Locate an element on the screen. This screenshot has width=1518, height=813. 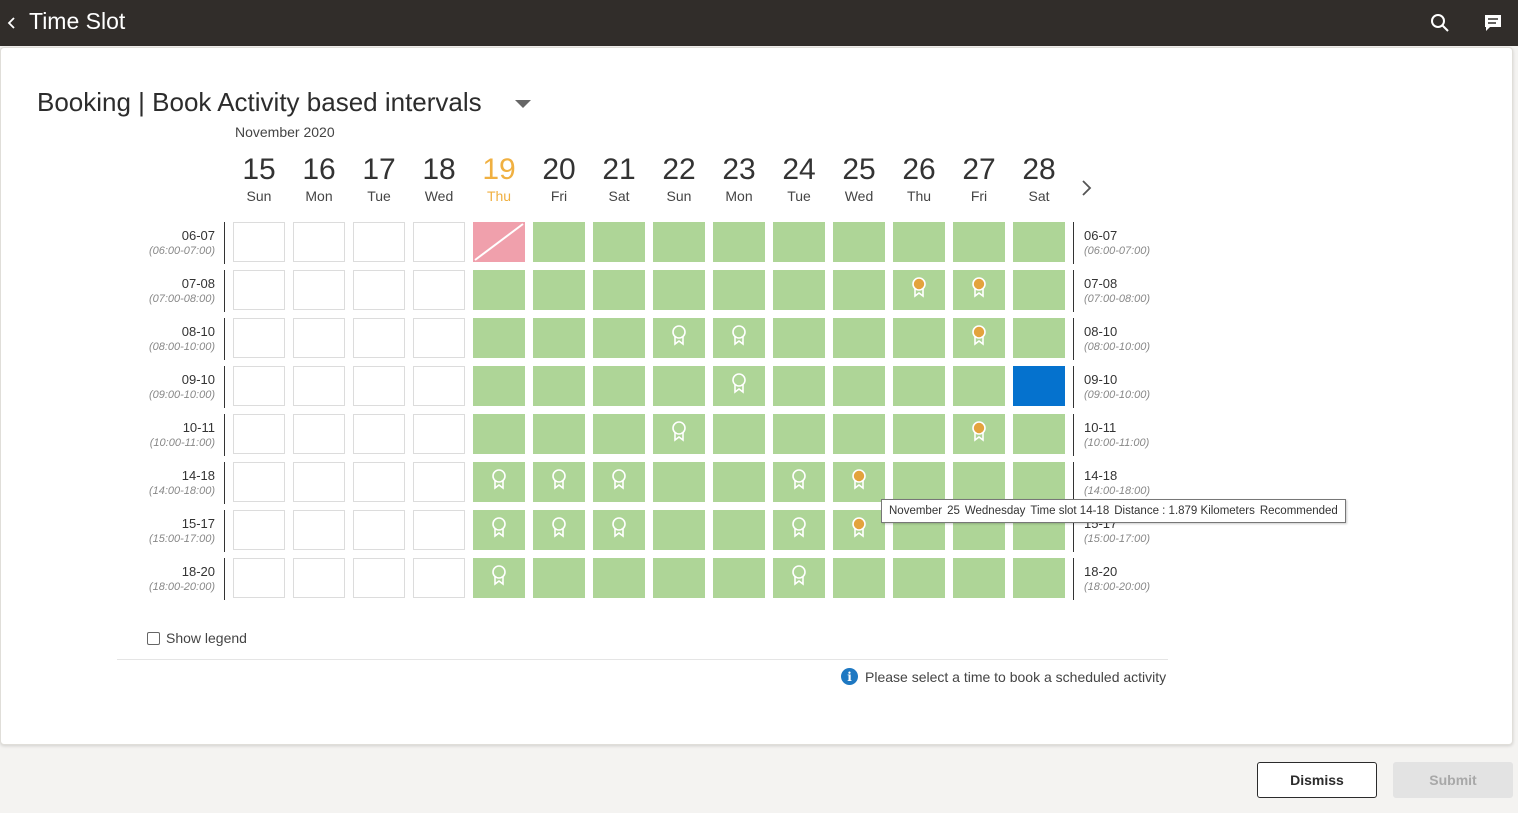
search-button is located at coordinates (1440, 23).